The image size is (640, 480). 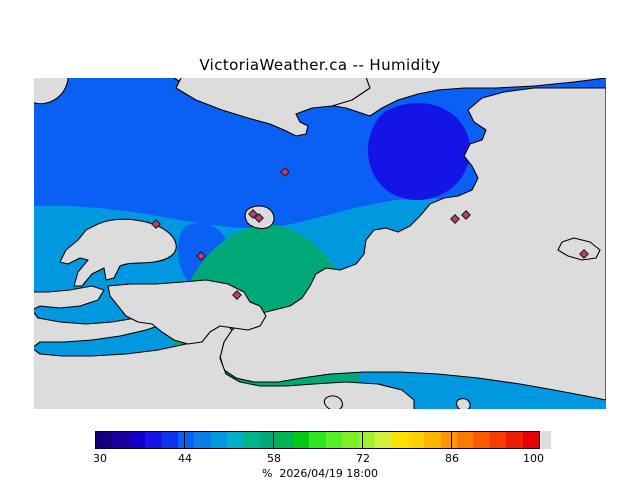 I want to click on land-islet-south, so click(x=333, y=402).